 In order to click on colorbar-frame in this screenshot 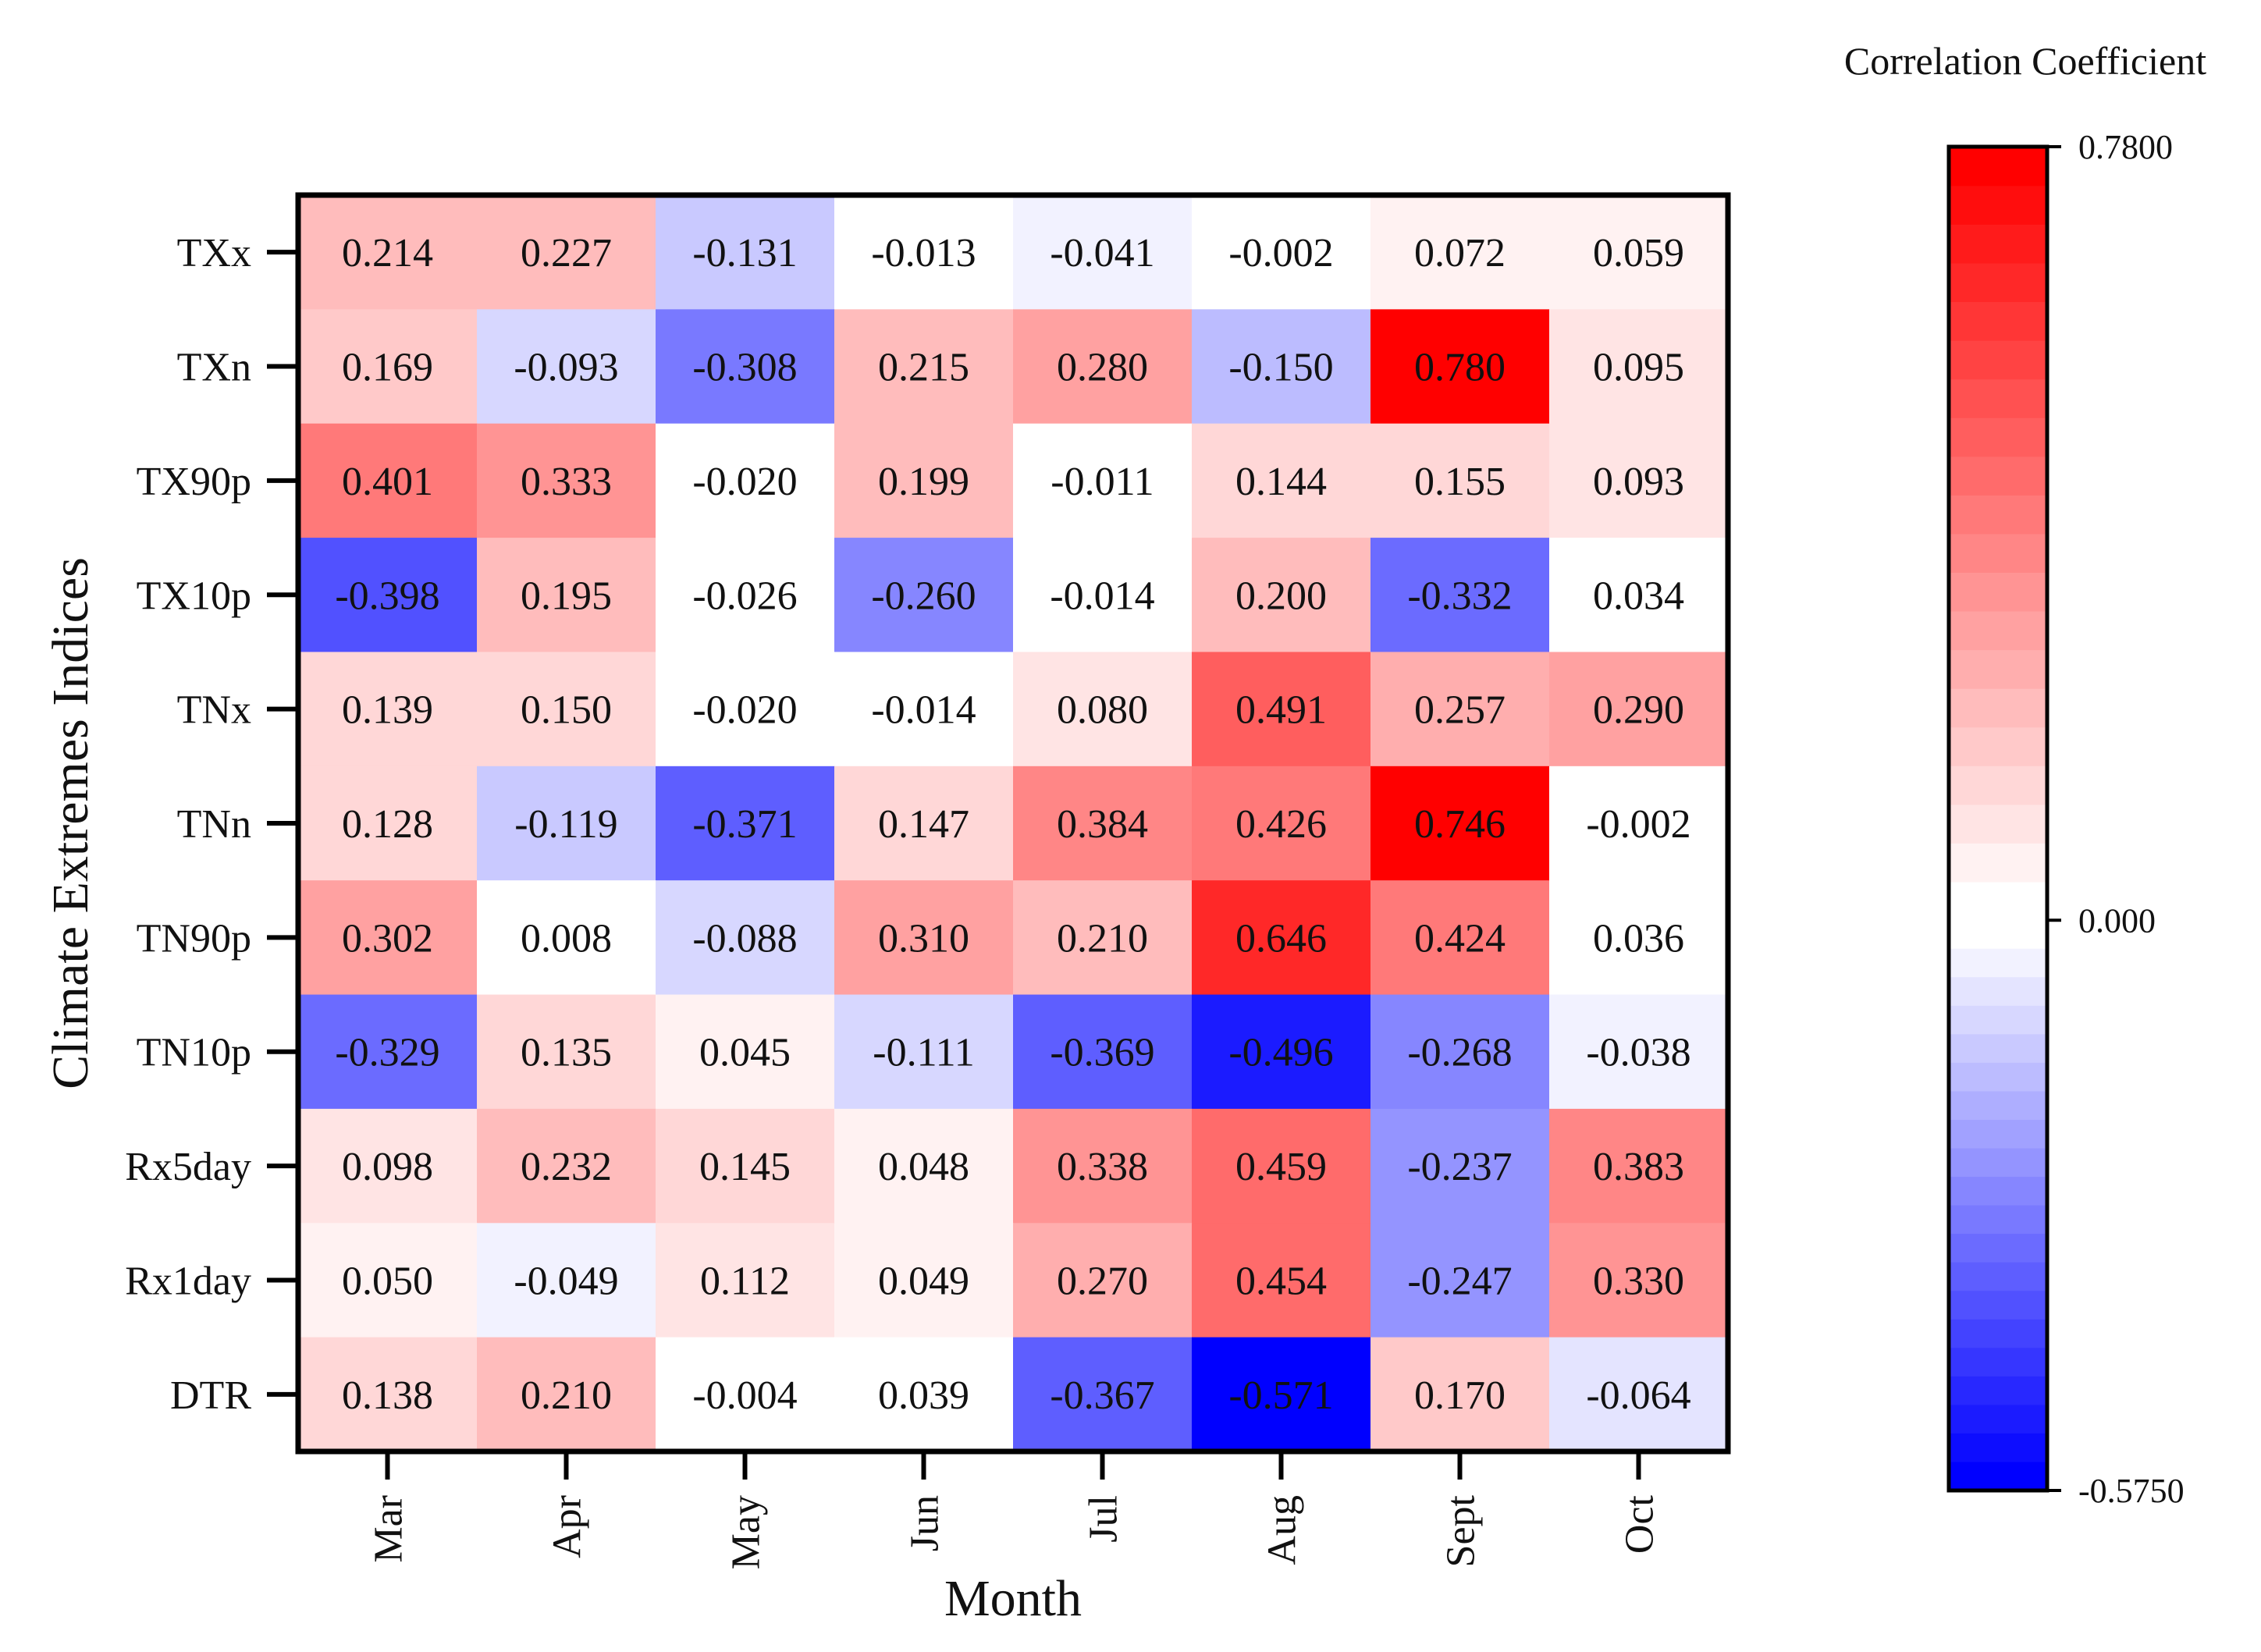, I will do `click(1997, 819)`.